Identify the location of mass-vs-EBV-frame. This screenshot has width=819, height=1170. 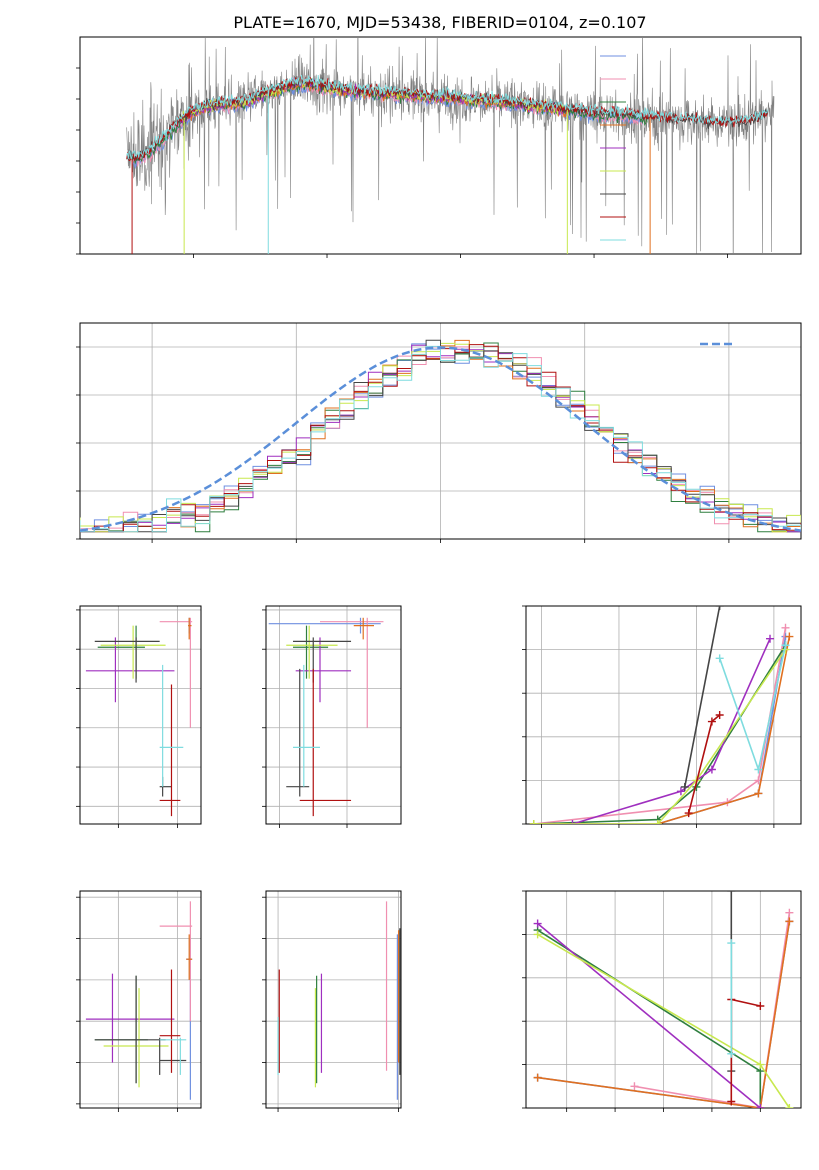
(333, 999).